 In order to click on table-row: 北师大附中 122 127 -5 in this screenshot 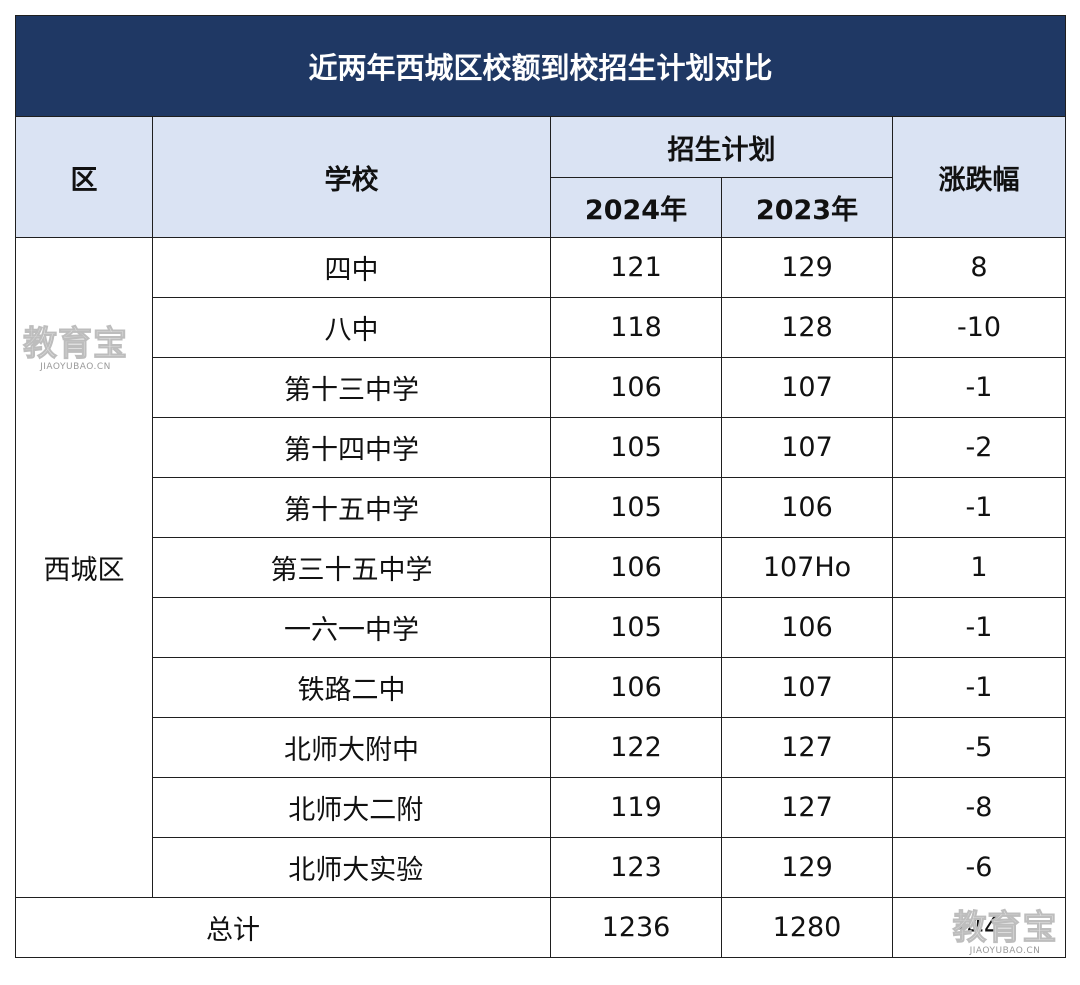, I will do `click(541, 747)`.